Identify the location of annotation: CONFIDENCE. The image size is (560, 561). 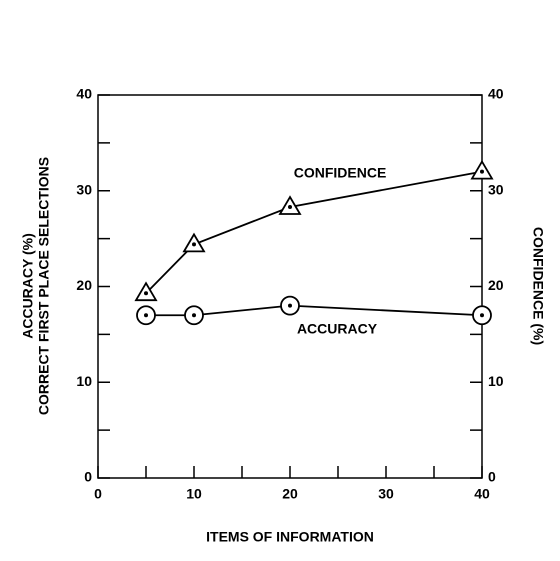
(340, 173).